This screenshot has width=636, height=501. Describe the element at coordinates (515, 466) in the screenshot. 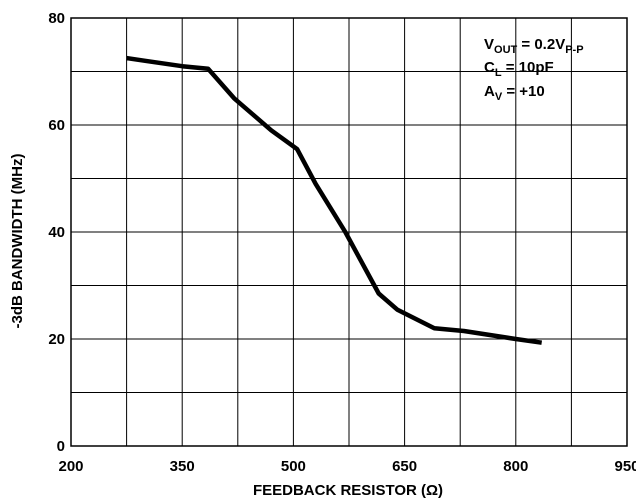

I see `x-tick-label: 800` at that location.